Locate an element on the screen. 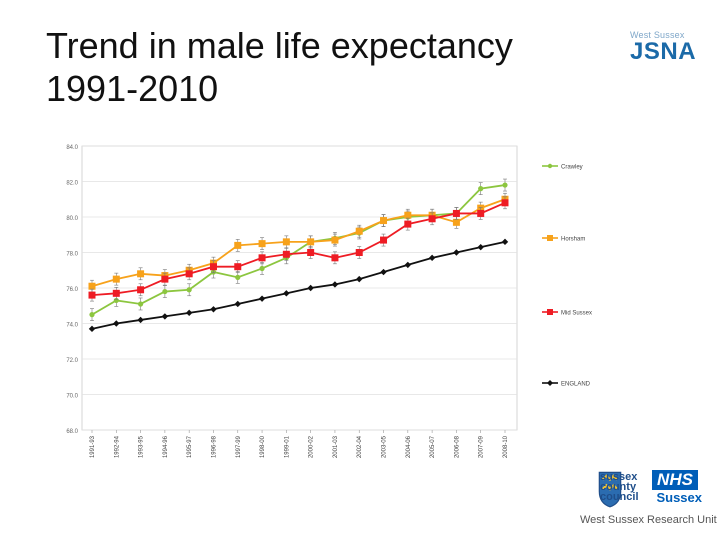 The width and height of the screenshot is (720, 540). x-tick-label: 2008-10 is located at coordinates (506, 446).